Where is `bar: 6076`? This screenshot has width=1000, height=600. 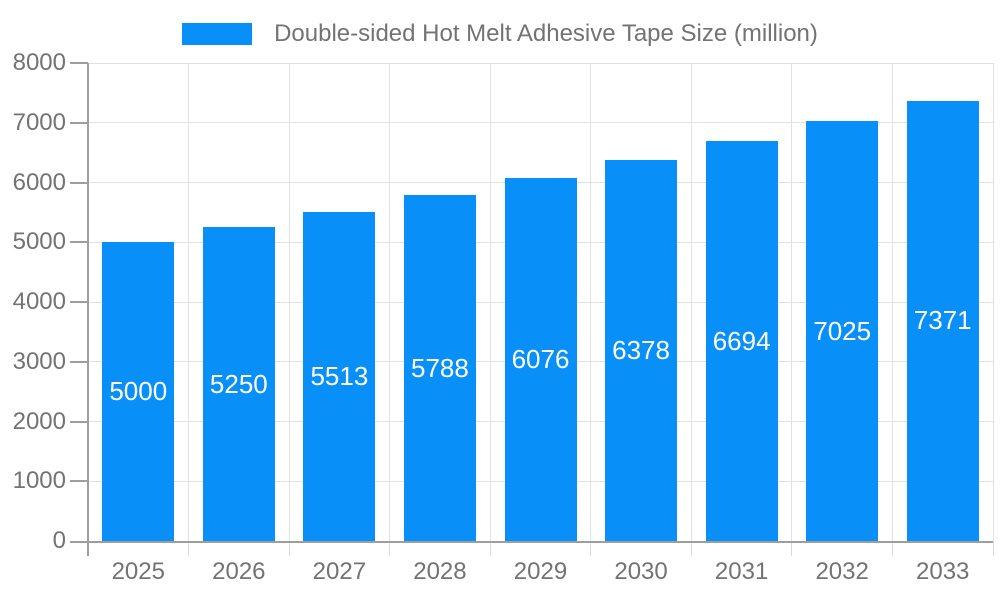
bar: 6076 is located at coordinates (540, 359).